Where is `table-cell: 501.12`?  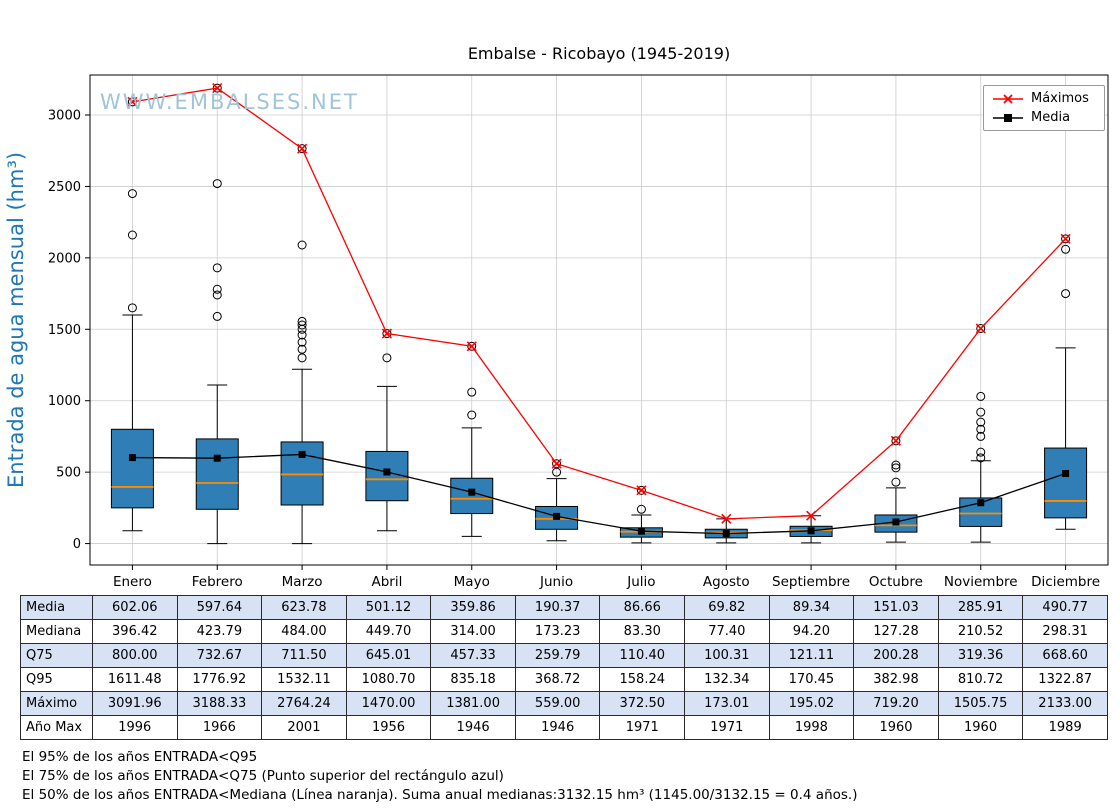 table-cell: 501.12 is located at coordinates (388, 607).